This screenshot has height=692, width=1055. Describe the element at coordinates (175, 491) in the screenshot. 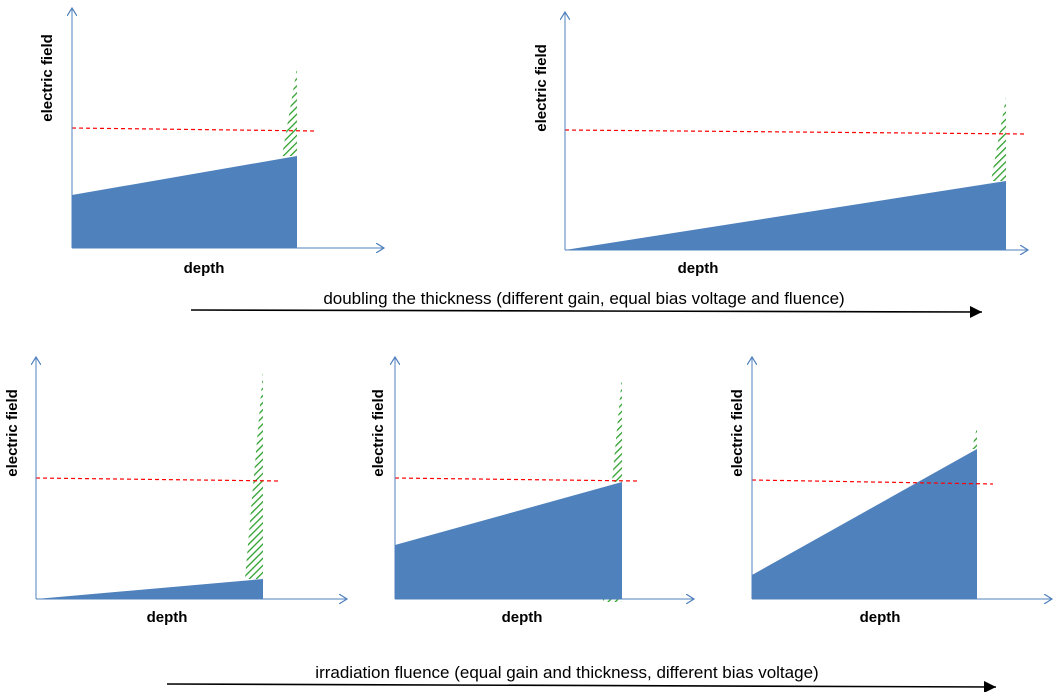

I see `panel-bottom-left: electric field depth` at that location.